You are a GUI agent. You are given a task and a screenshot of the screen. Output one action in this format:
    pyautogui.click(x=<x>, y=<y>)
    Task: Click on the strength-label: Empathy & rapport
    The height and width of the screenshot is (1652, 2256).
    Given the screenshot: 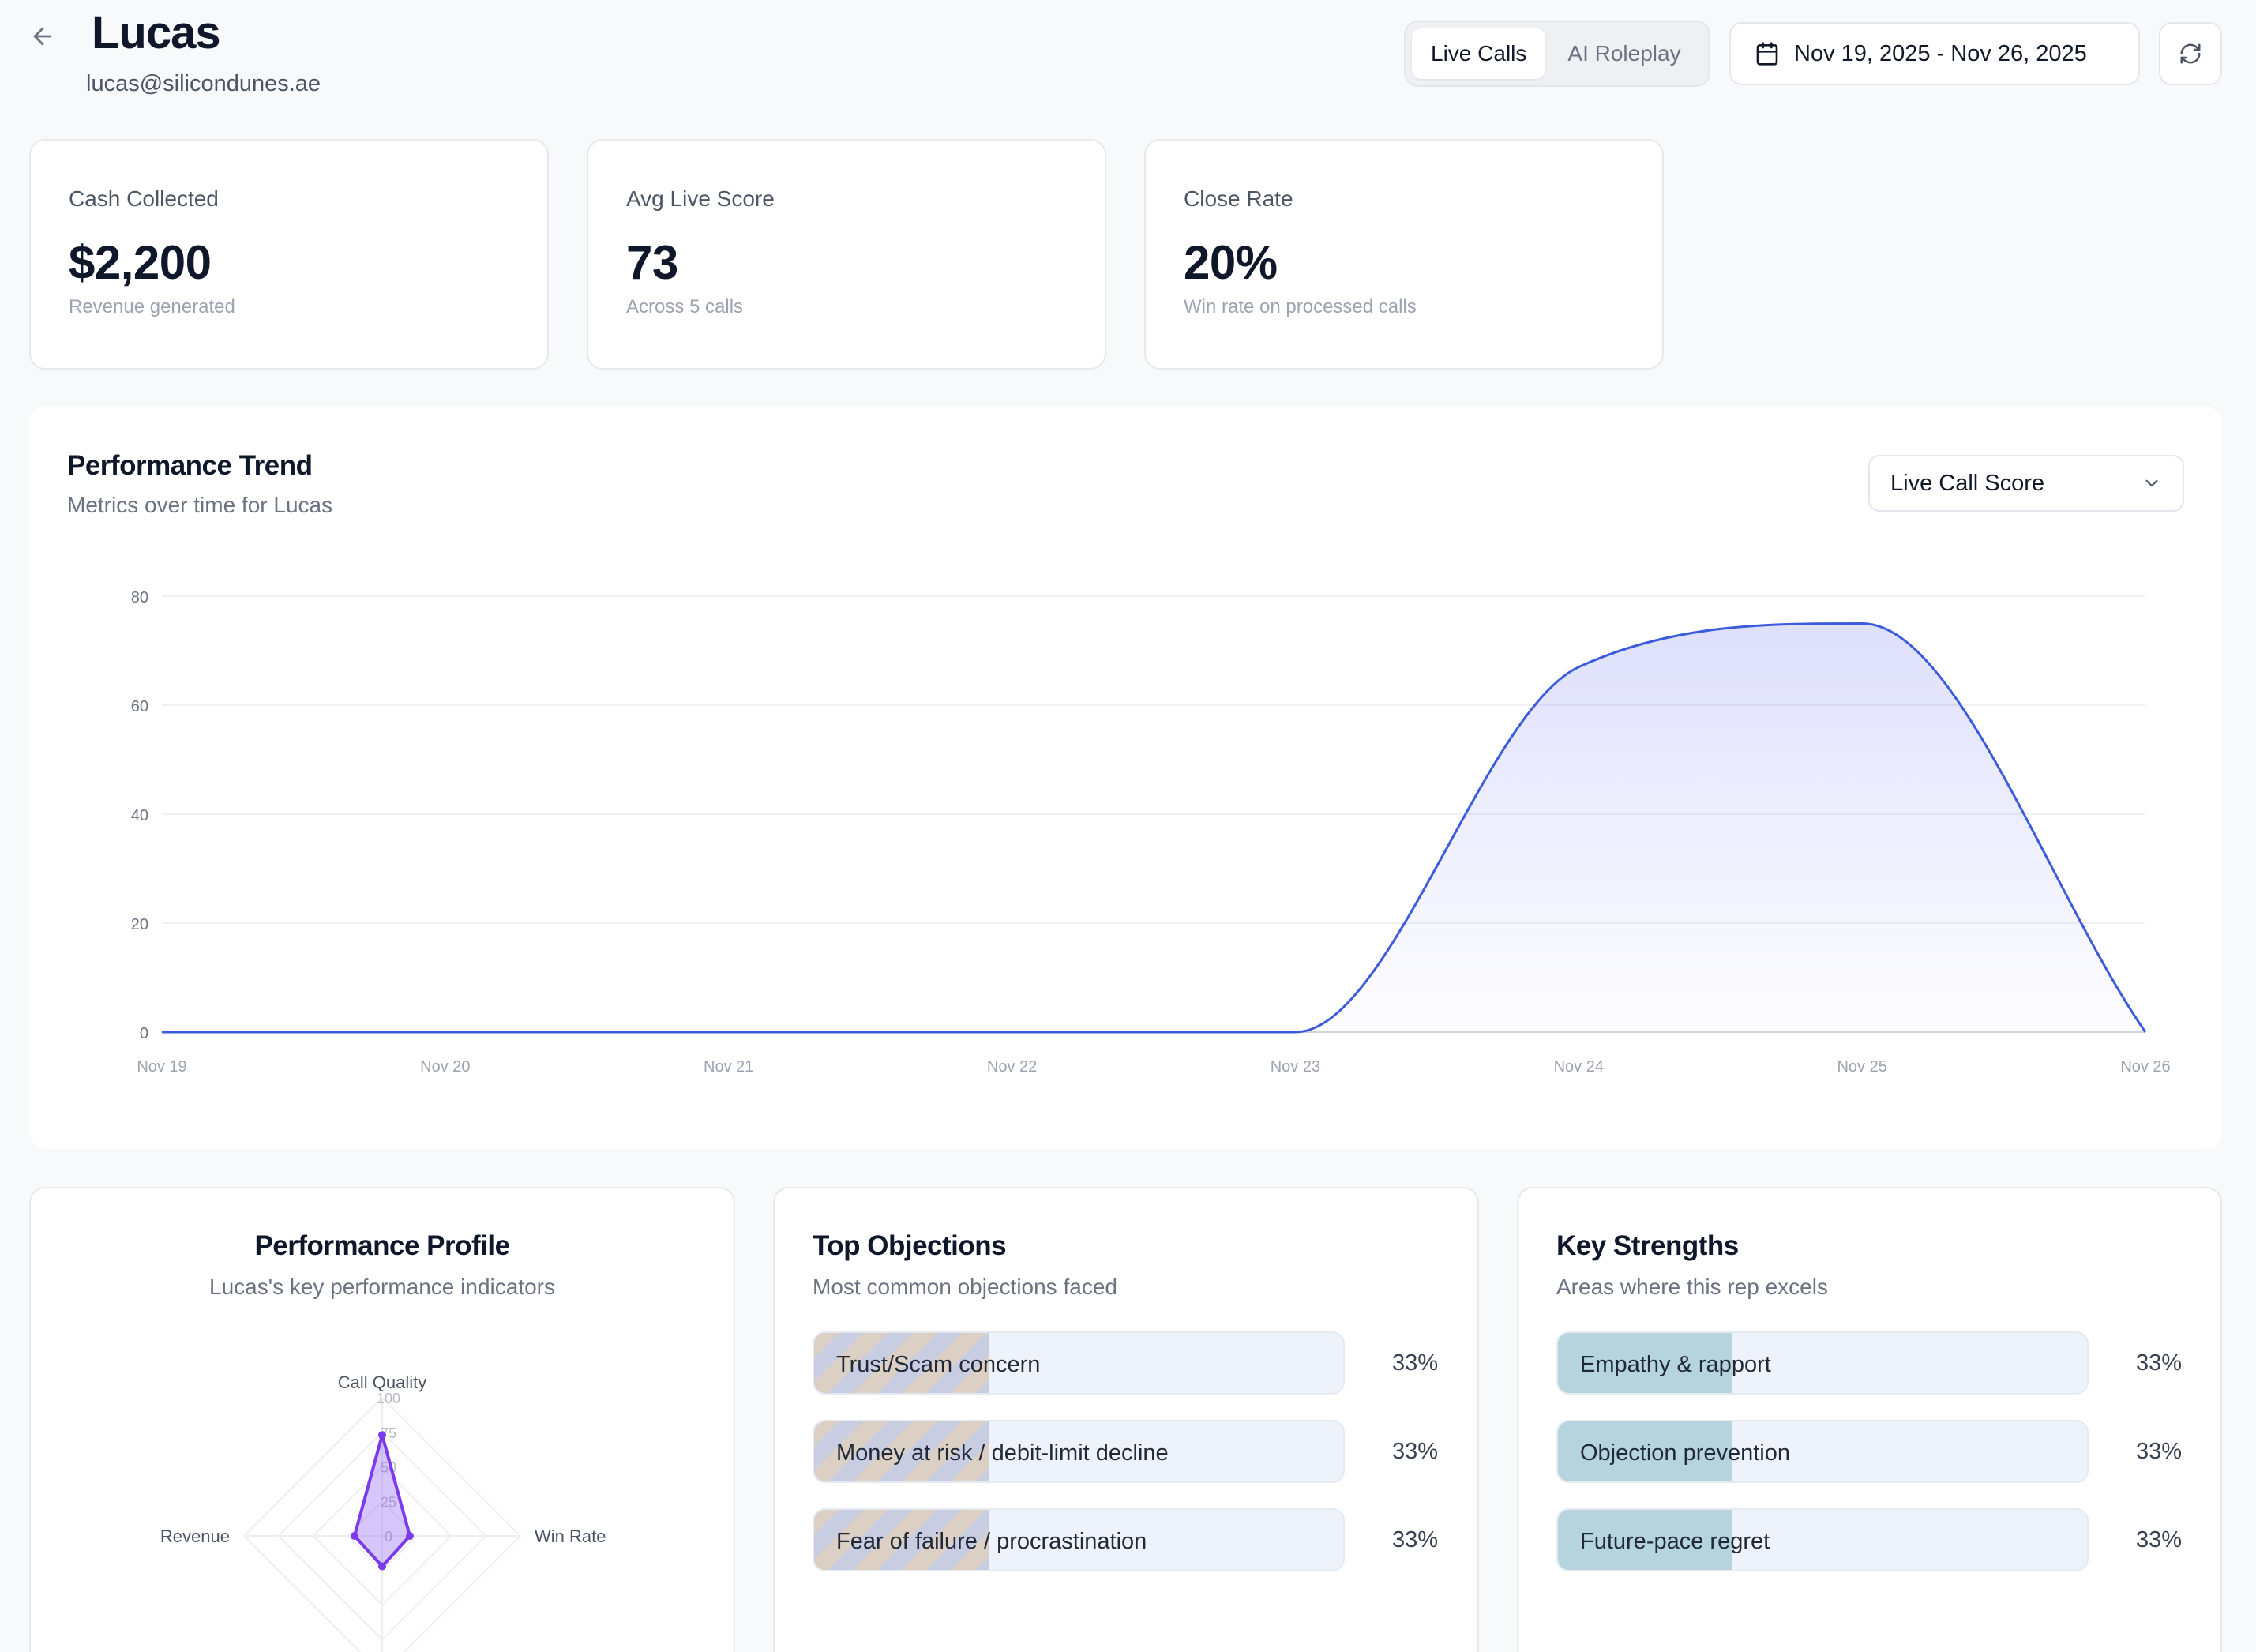 What is the action you would take?
    pyautogui.click(x=1676, y=1364)
    